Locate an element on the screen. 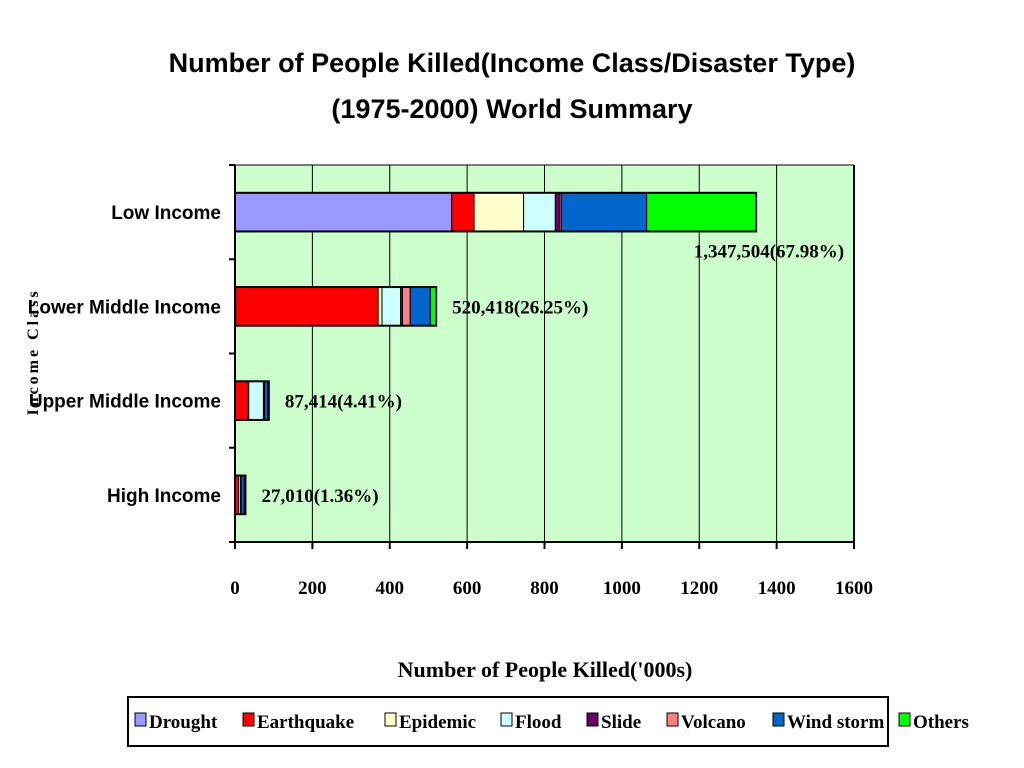  category-label: Upper Middle Income is located at coordinates (125, 402).